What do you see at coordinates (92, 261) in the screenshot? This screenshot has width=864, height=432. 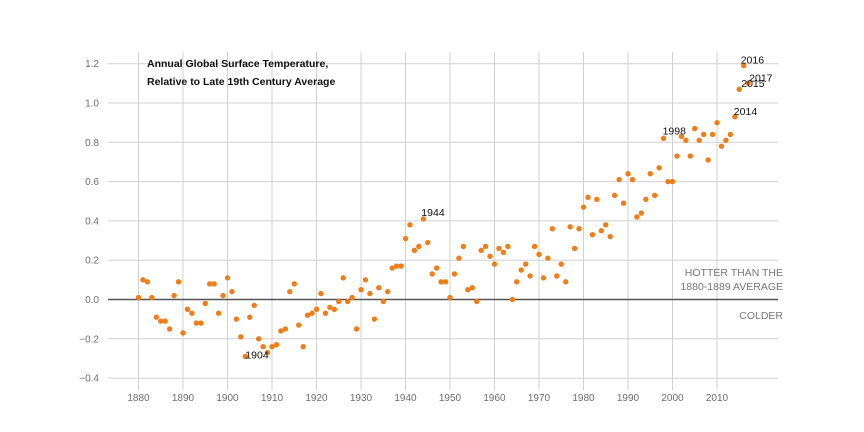 I see `y-tick-label: 0.2` at bounding box center [92, 261].